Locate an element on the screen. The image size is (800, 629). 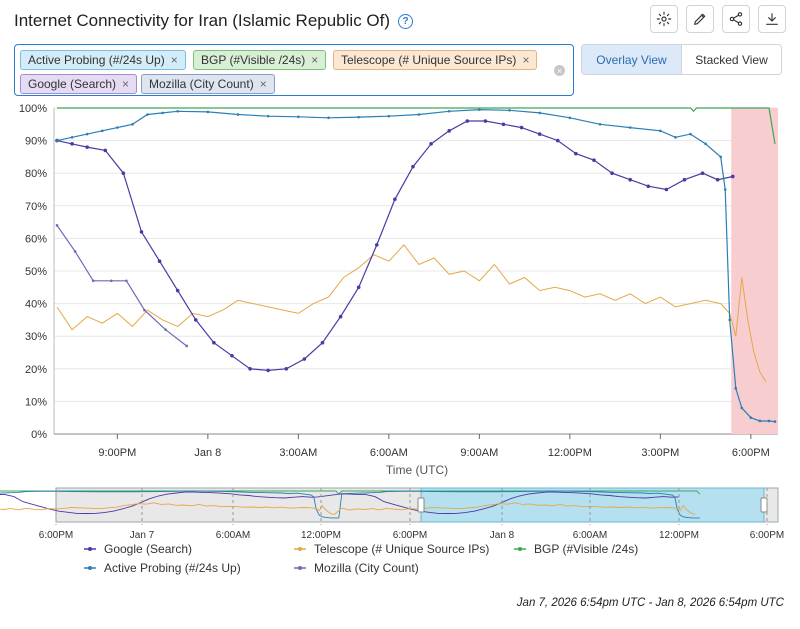
y-tick-label: 80% is located at coordinates (36, 174).